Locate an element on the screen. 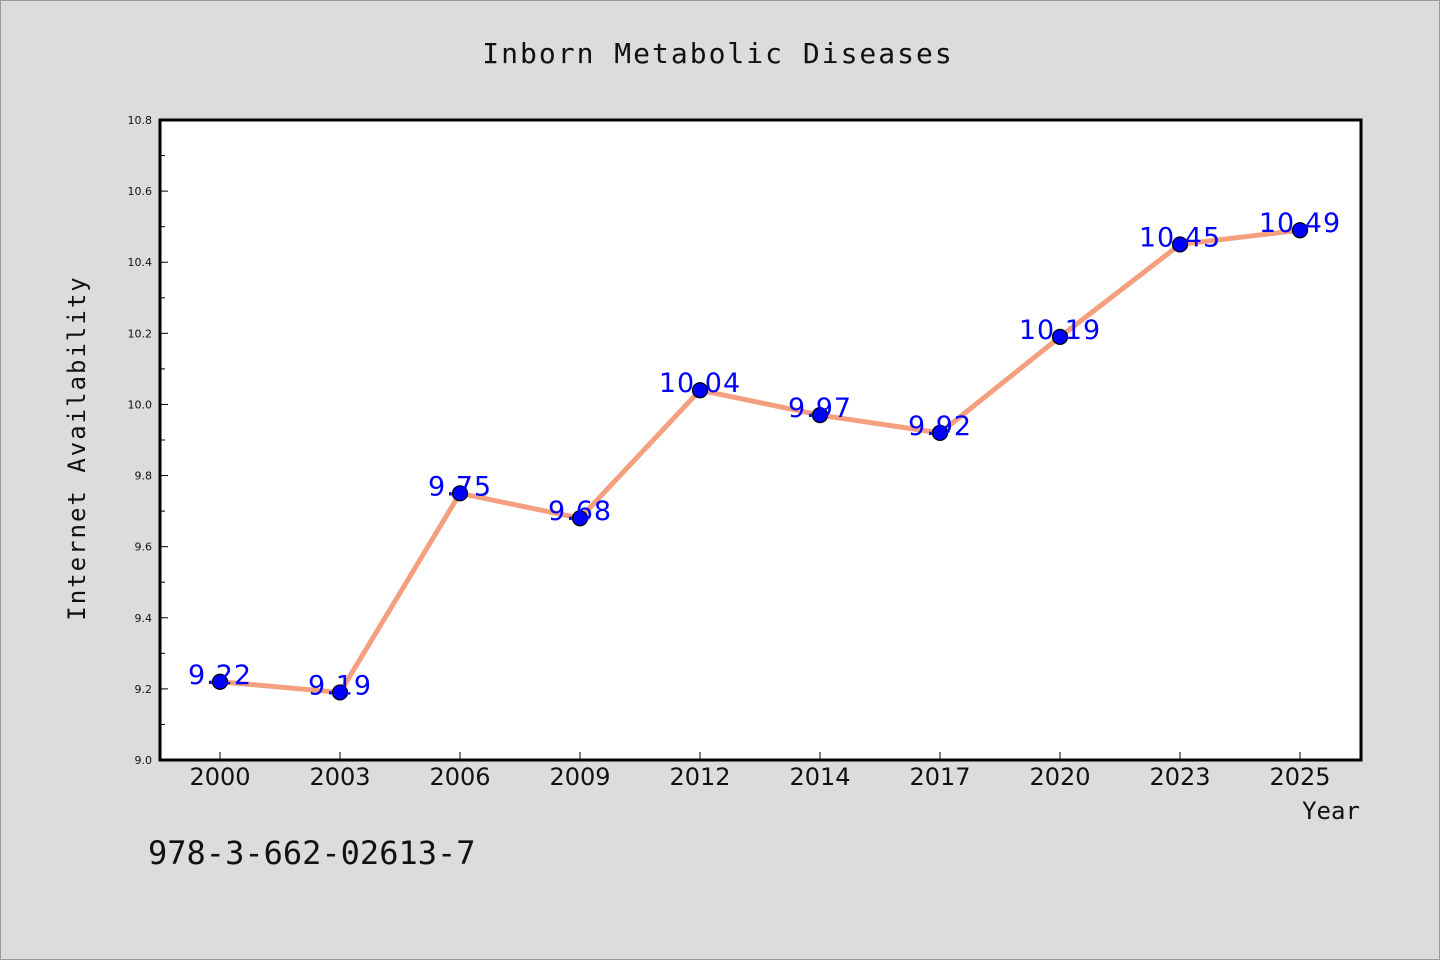 Image resolution: width=1440 pixels, height=960 pixels. data-point-2006 is located at coordinates (460, 493).